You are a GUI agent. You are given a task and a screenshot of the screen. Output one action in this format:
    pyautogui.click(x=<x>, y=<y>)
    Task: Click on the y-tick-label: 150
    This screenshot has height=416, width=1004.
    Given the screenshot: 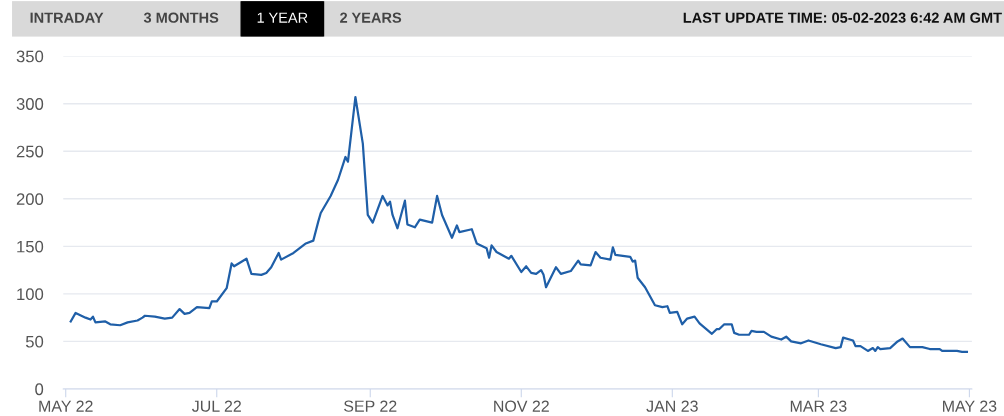 What is the action you would take?
    pyautogui.click(x=30, y=246)
    